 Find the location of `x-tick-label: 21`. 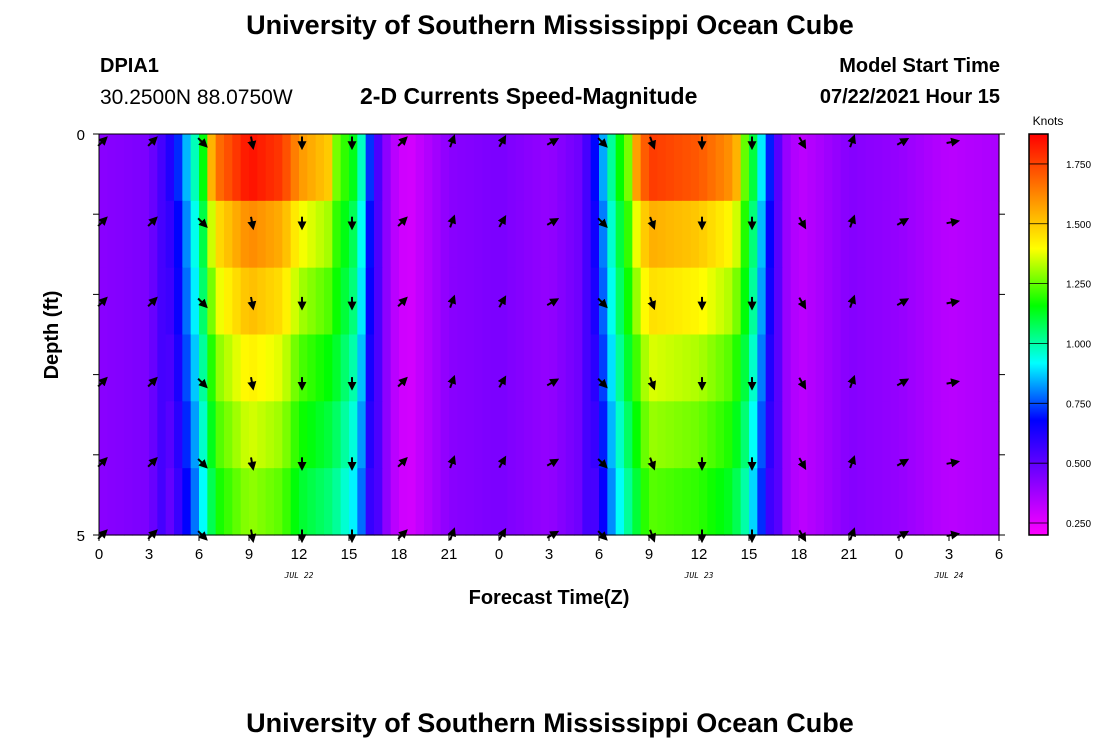

x-tick-label: 21 is located at coordinates (449, 554).